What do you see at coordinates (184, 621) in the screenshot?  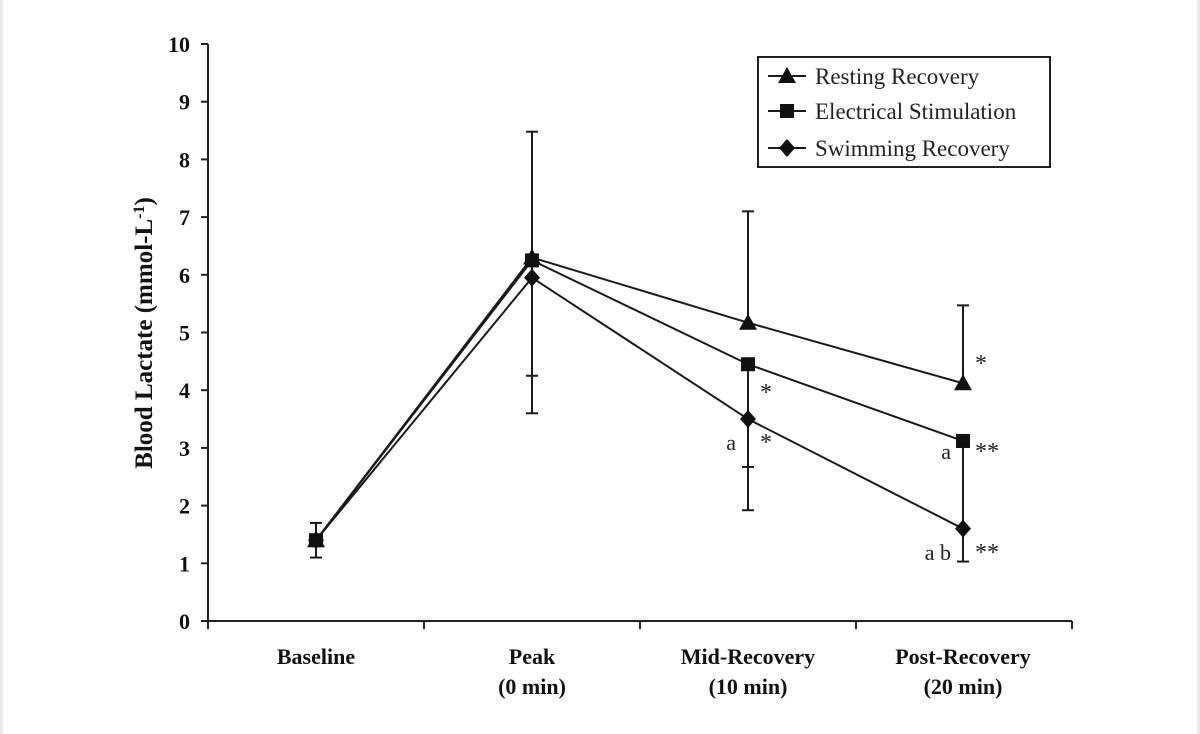 I see `y-tick-label: 0` at bounding box center [184, 621].